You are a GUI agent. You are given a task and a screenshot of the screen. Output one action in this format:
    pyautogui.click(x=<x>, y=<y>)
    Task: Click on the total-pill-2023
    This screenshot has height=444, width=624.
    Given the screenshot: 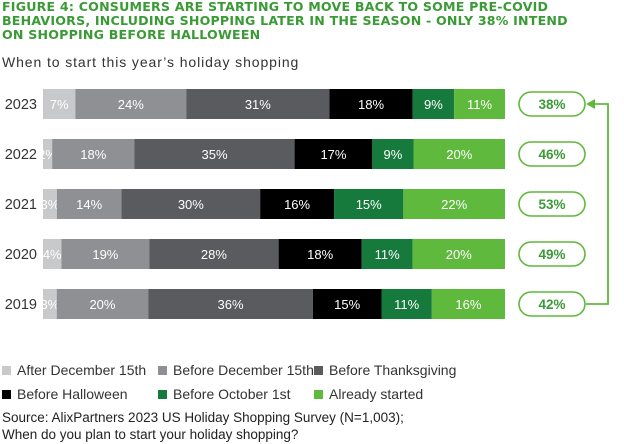 What is the action you would take?
    pyautogui.click(x=552, y=104)
    